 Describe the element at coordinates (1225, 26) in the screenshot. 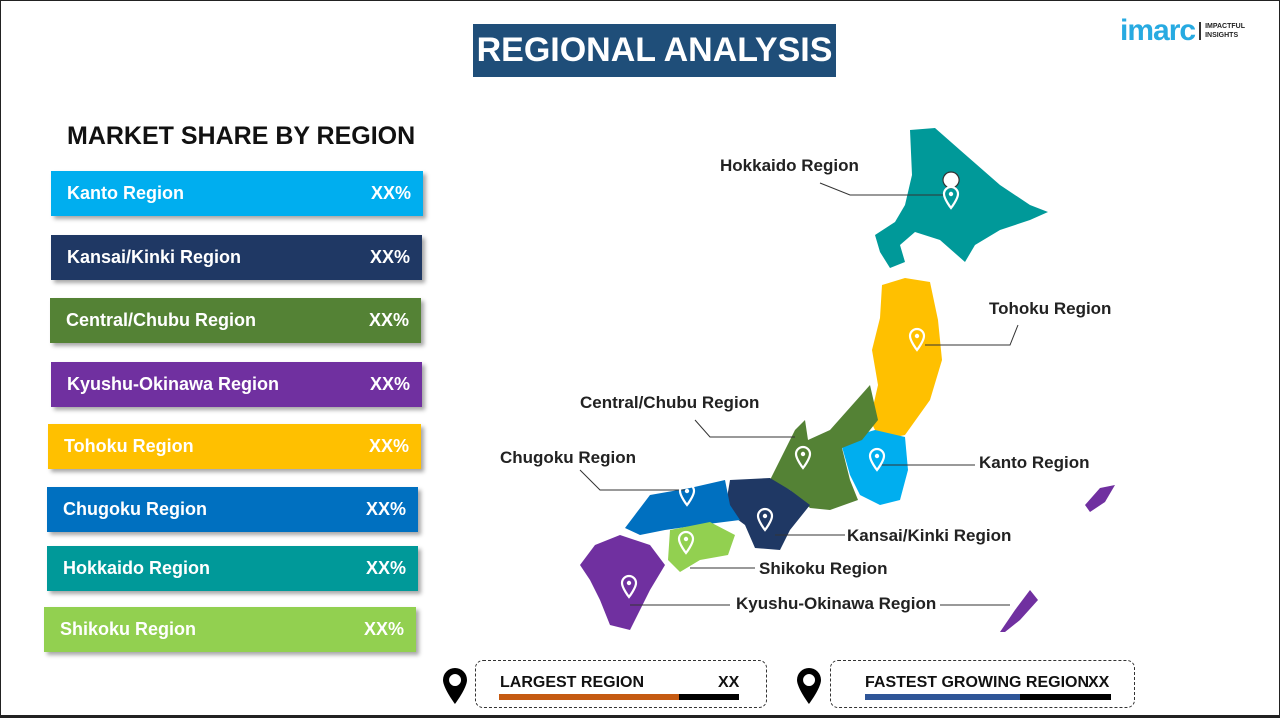

I see `tagline-1: IMPACTFUL` at that location.